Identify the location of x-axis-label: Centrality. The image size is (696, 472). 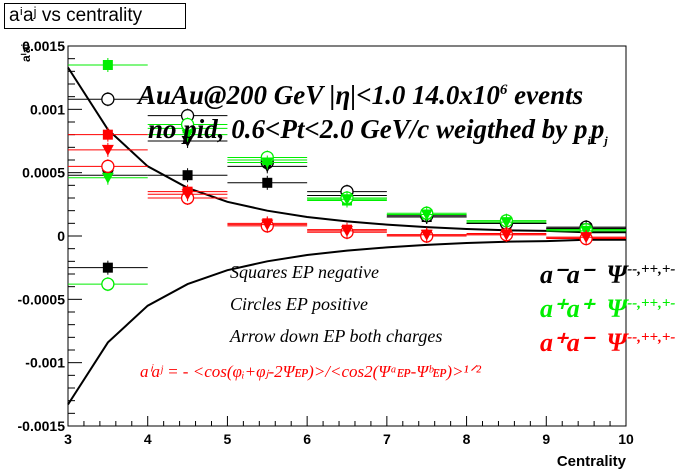
(592, 461).